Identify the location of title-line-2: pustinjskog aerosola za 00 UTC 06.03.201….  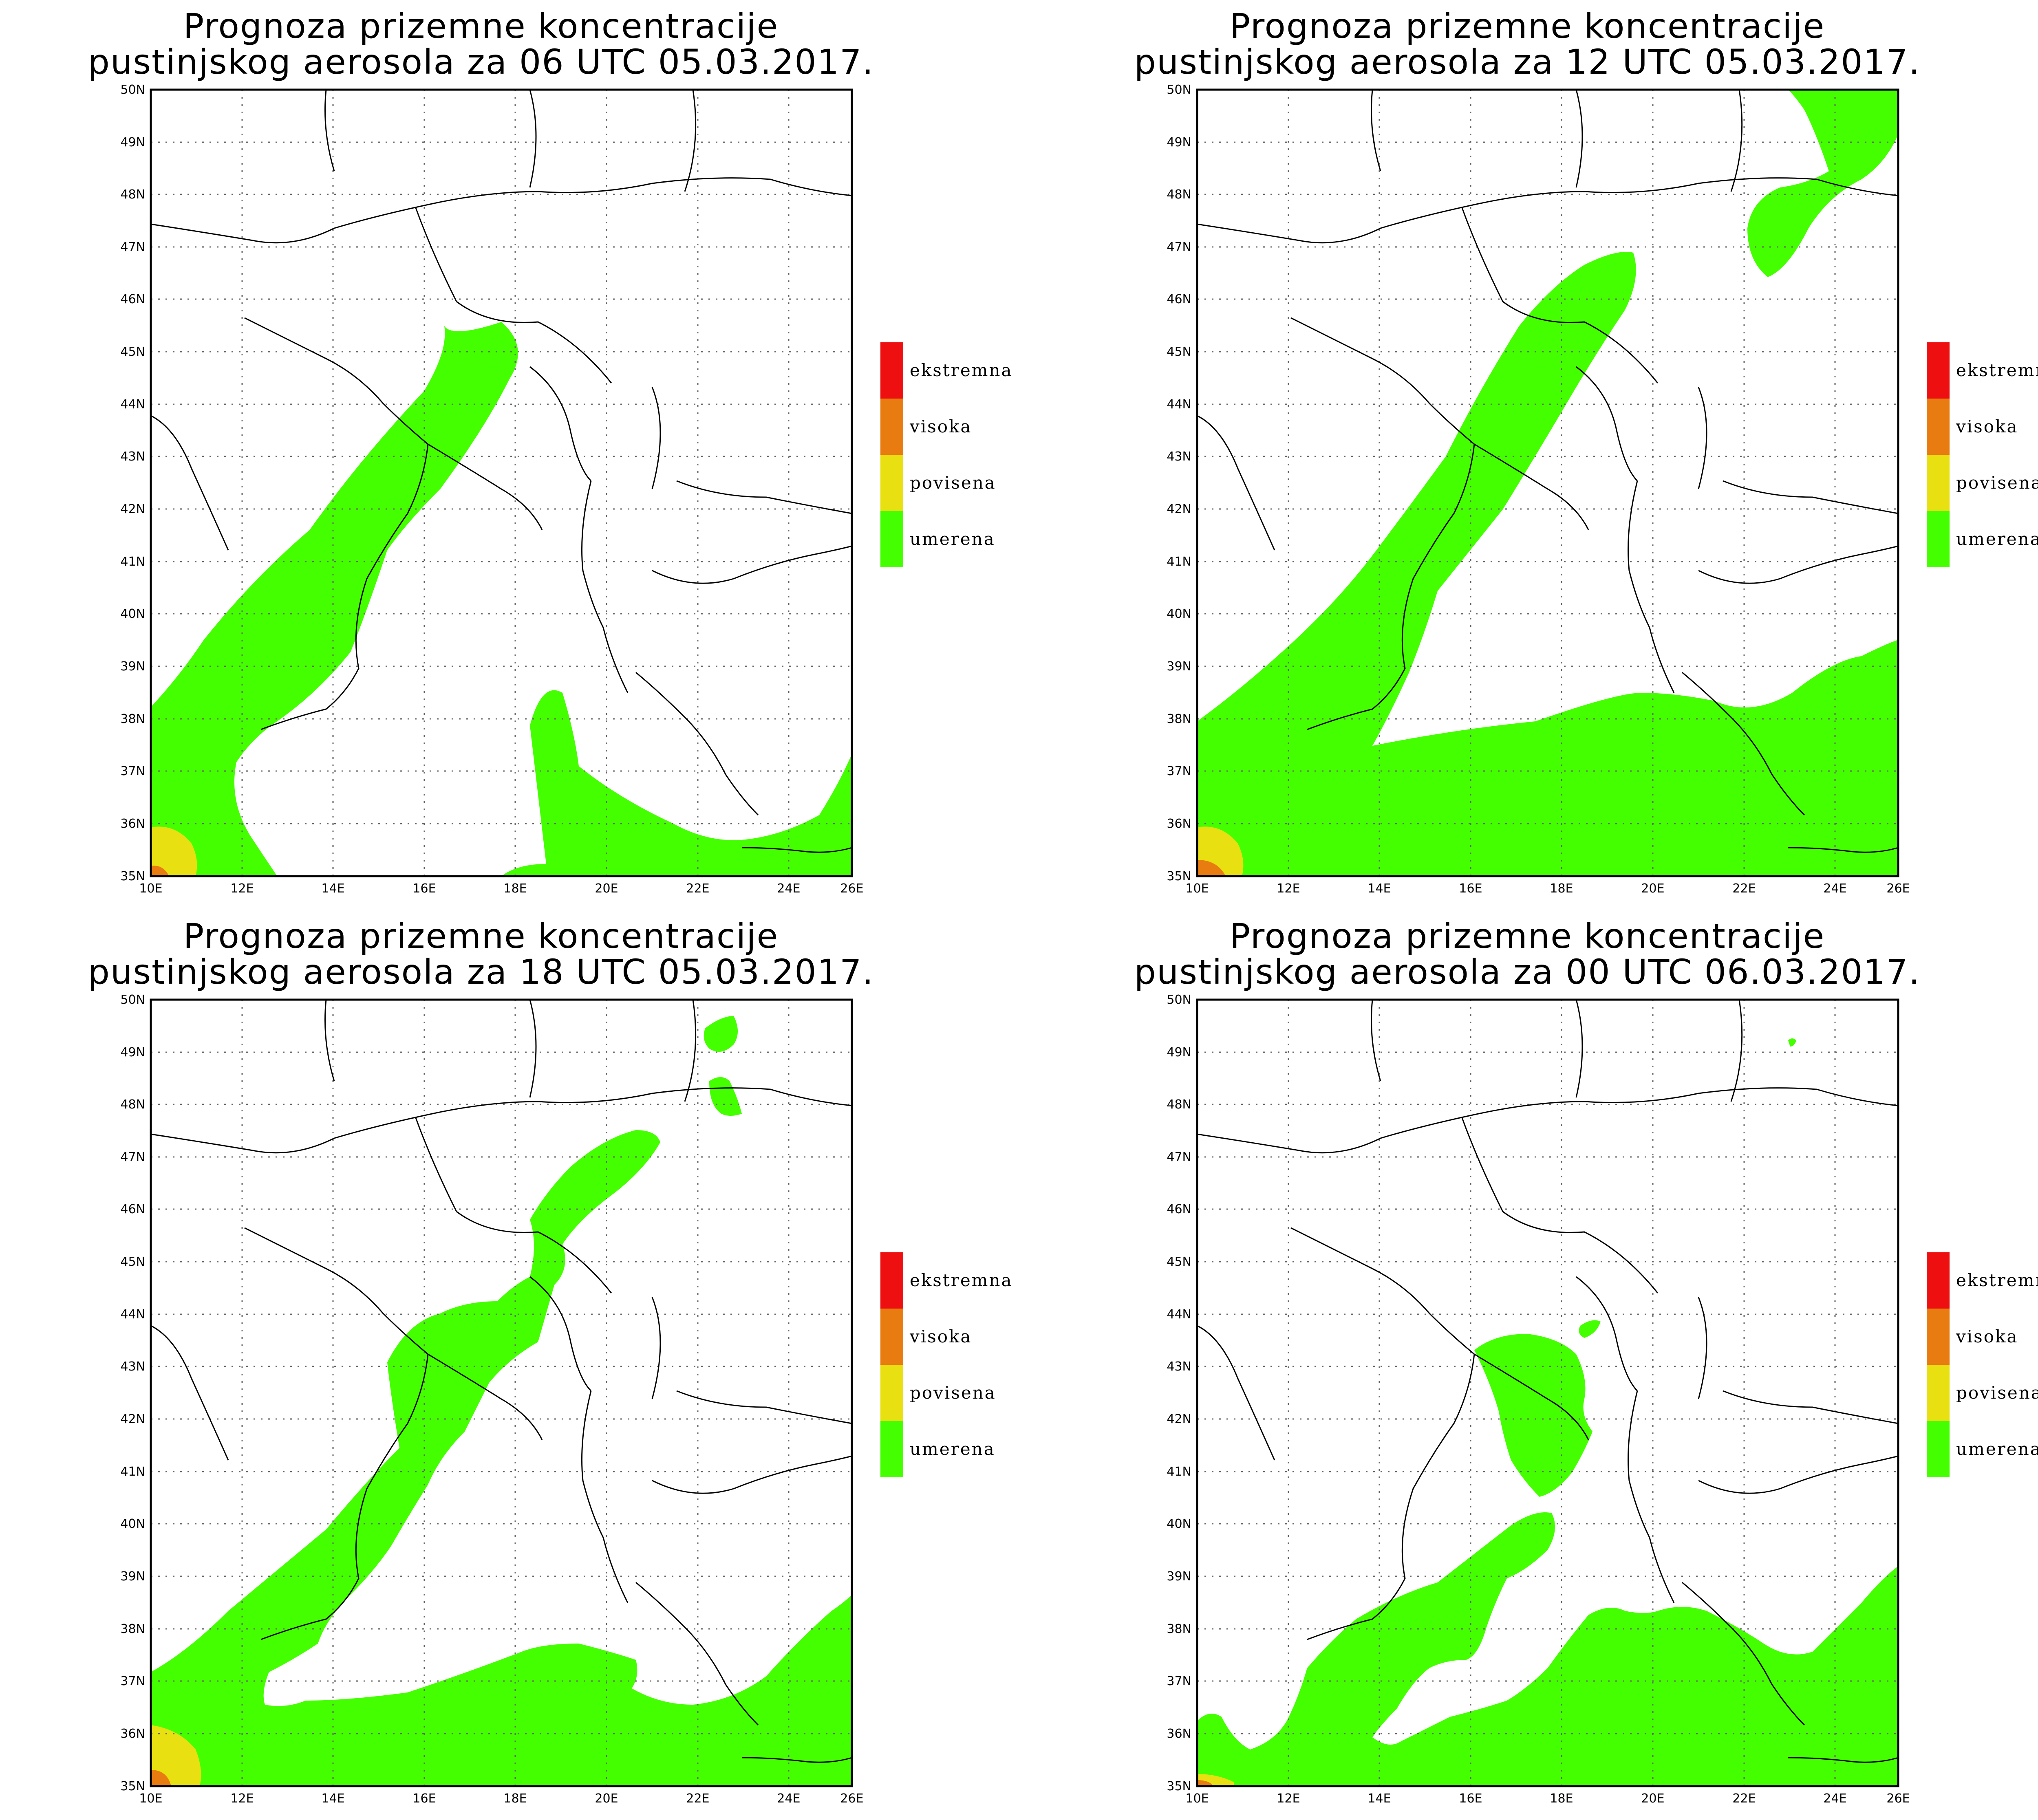
(1528, 972).